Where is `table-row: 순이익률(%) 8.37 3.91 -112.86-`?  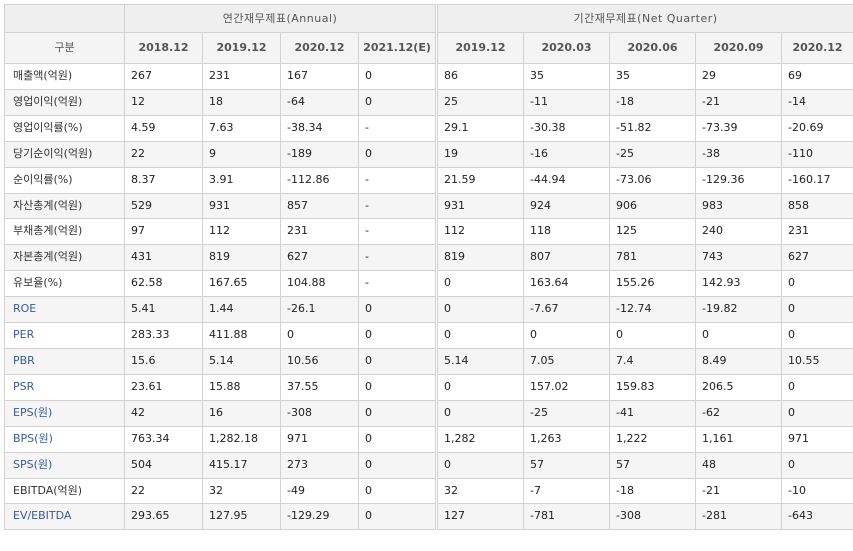
table-row: 순이익률(%) 8.37 3.91 -112.86- is located at coordinates (220, 180).